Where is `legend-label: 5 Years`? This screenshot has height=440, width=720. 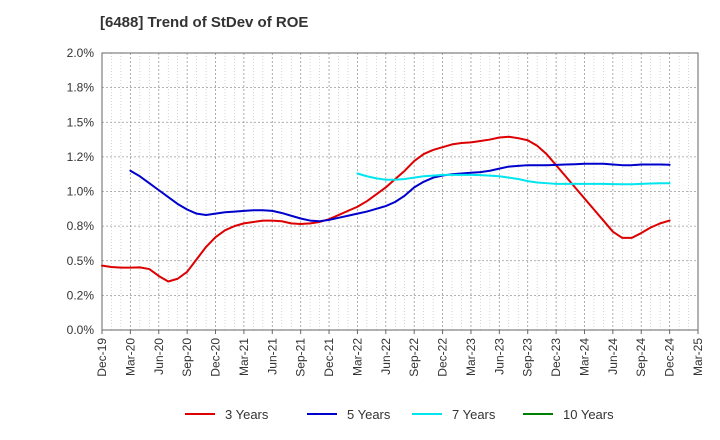 legend-label: 5 Years is located at coordinates (369, 414).